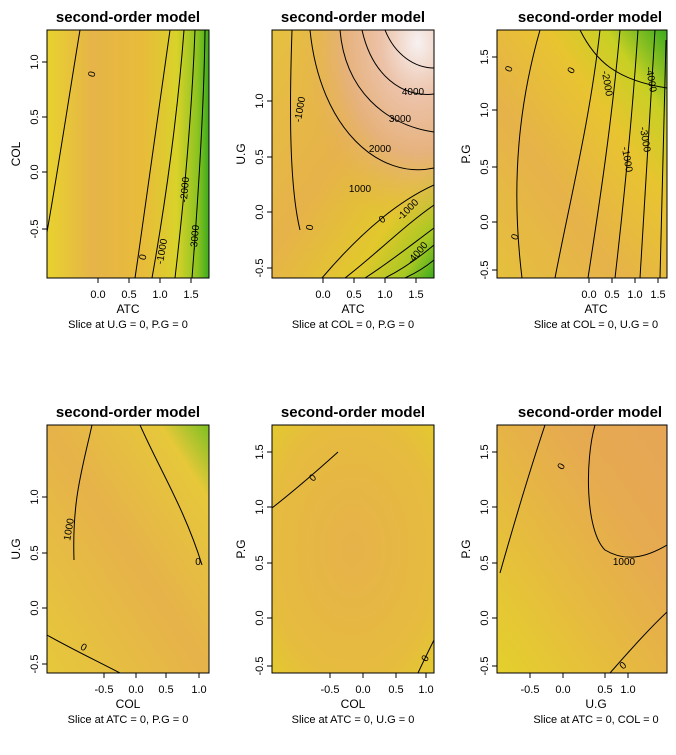 The height and width of the screenshot is (755, 676). Describe the element at coordinates (185, 189) in the screenshot. I see `contour-label: -2000` at that location.